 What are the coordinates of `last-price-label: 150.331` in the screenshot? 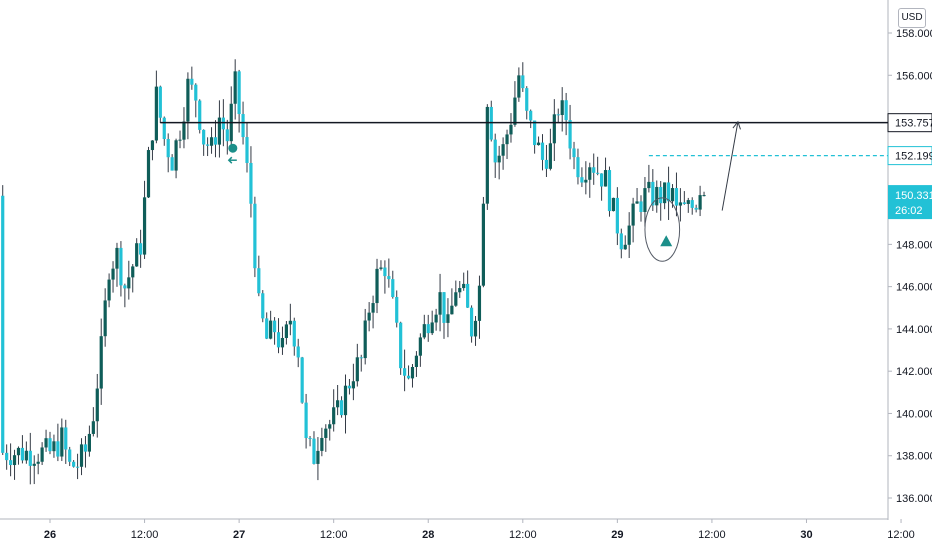 It's located at (913, 196).